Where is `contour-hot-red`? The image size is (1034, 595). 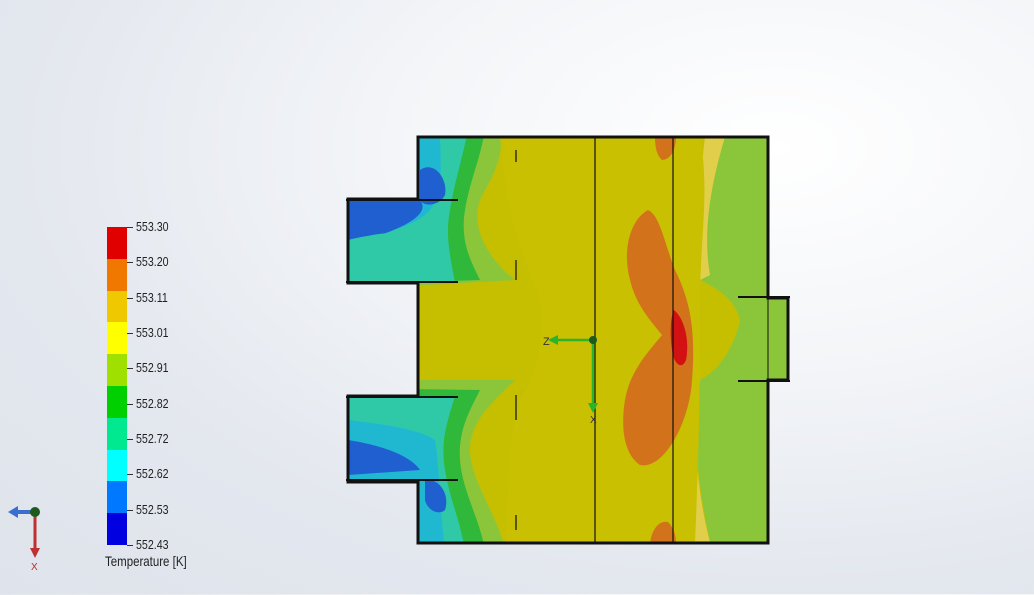 contour-hot-red is located at coordinates (679, 338).